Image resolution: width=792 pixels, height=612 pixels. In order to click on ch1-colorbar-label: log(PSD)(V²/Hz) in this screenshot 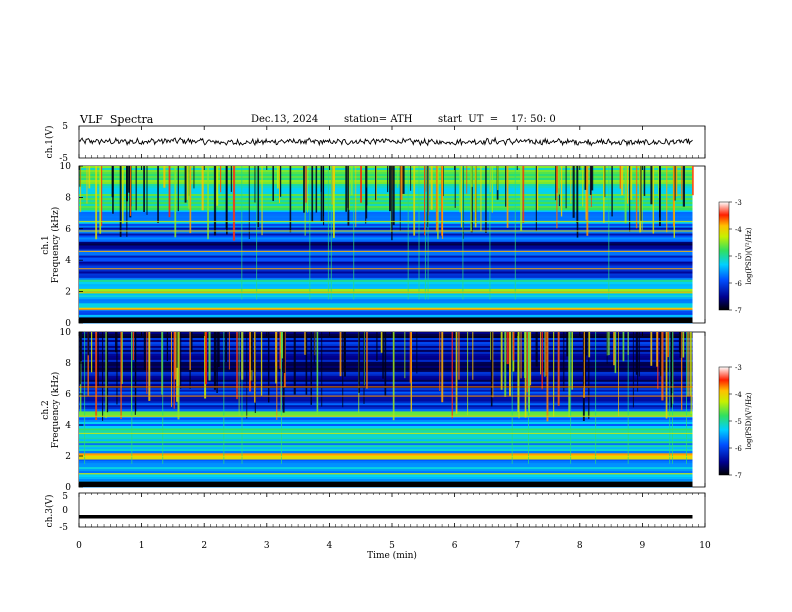, I will do `click(749, 255)`.